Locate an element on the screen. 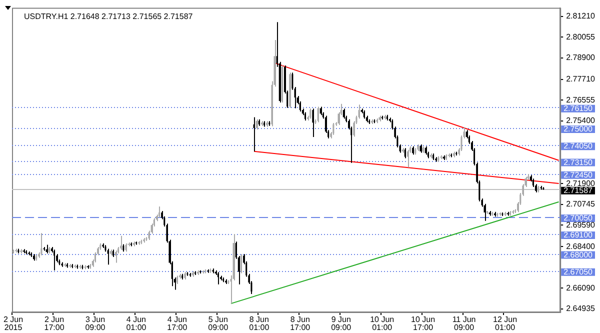 This screenshot has height=333, width=600. x-tick-label: 11 Jun 09:00 is located at coordinates (464, 323).